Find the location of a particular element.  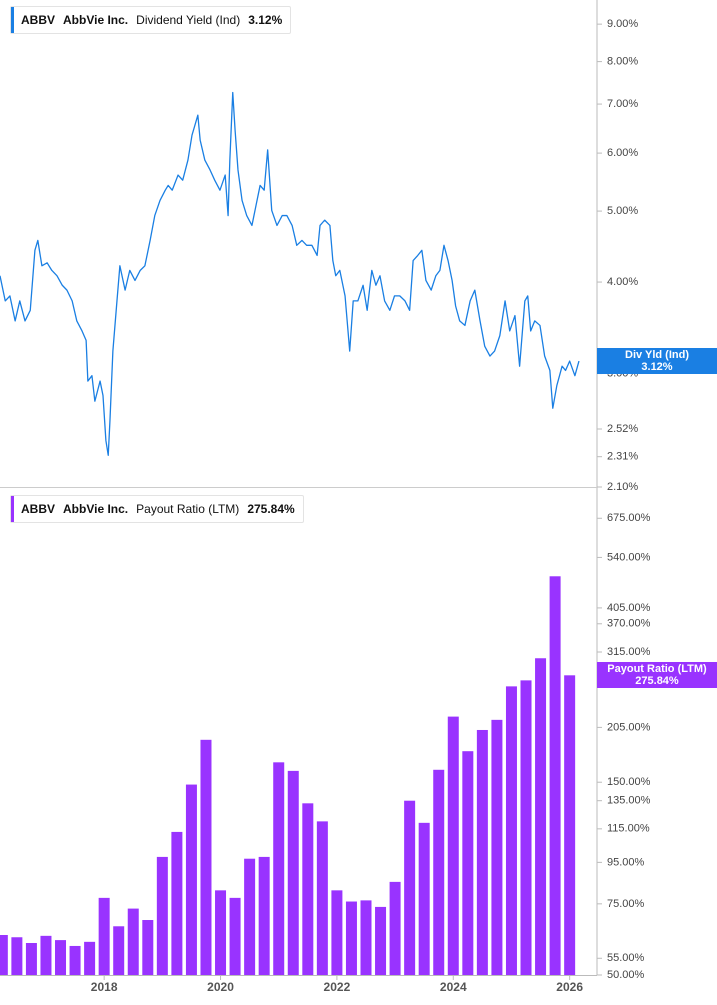

y-tick-label: 95.00% is located at coordinates (626, 862).